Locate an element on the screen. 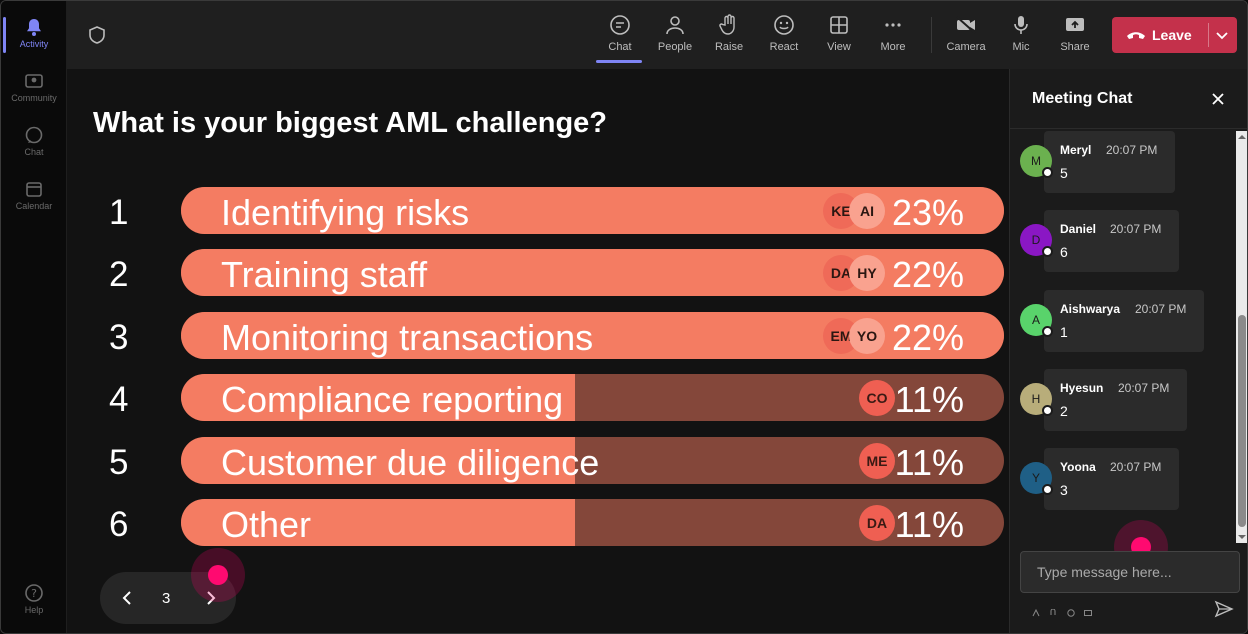 The image size is (1248, 634). chat-icon is located at coordinates (620, 25).